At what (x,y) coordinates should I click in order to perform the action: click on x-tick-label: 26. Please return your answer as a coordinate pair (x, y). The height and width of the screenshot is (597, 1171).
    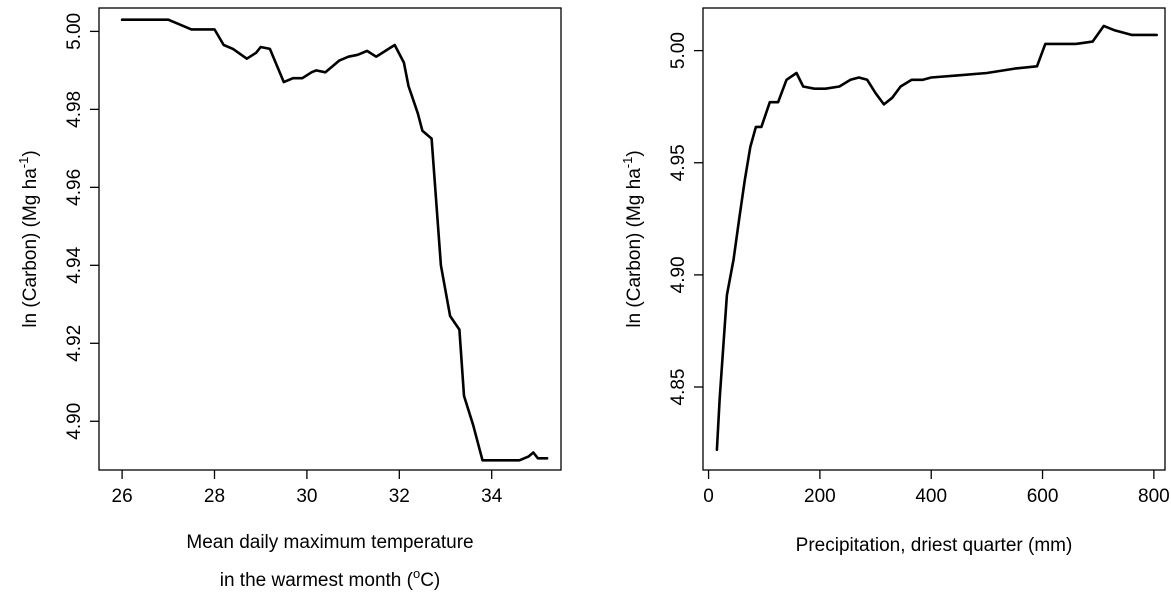
    Looking at the image, I should click on (122, 496).